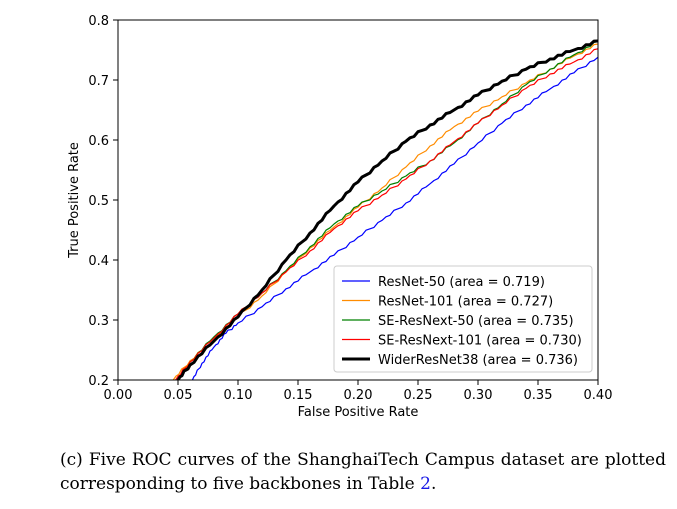  What do you see at coordinates (478, 395) in the screenshot?
I see `x-tick-label: 0.30` at bounding box center [478, 395].